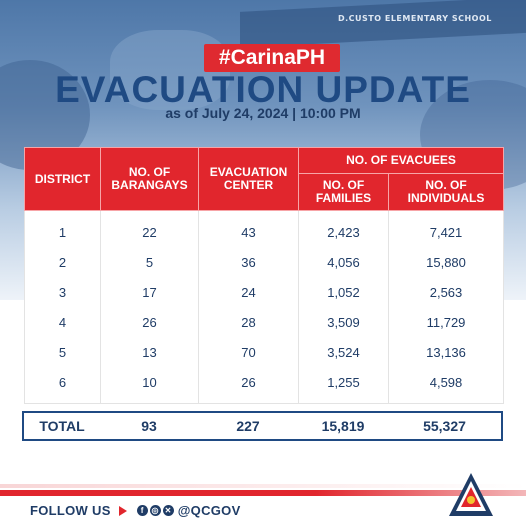 The width and height of the screenshot is (526, 526). Describe the element at coordinates (343, 352) in the screenshot. I see `cell-families: 3,524` at that location.